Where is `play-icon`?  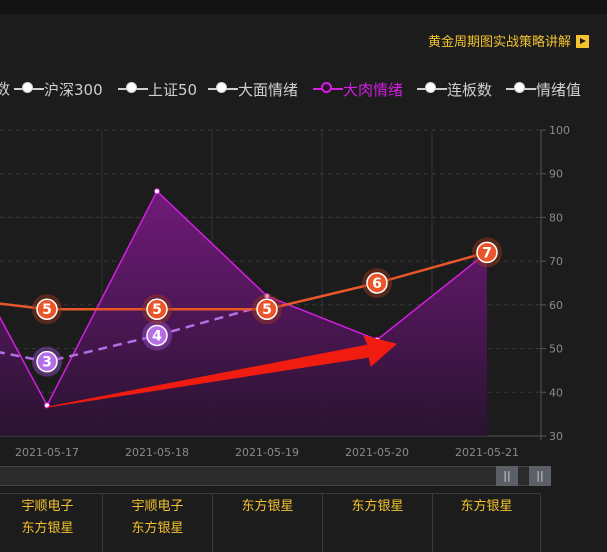
play-icon is located at coordinates (582, 41).